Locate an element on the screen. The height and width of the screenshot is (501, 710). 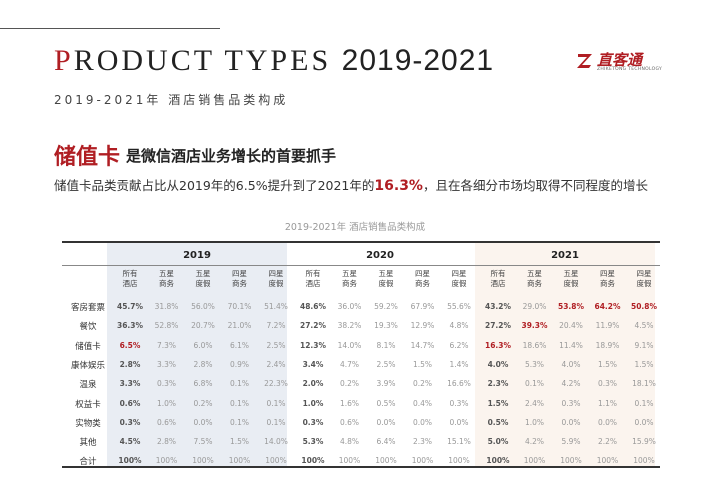
table-cell: 64.2% is located at coordinates (607, 306).